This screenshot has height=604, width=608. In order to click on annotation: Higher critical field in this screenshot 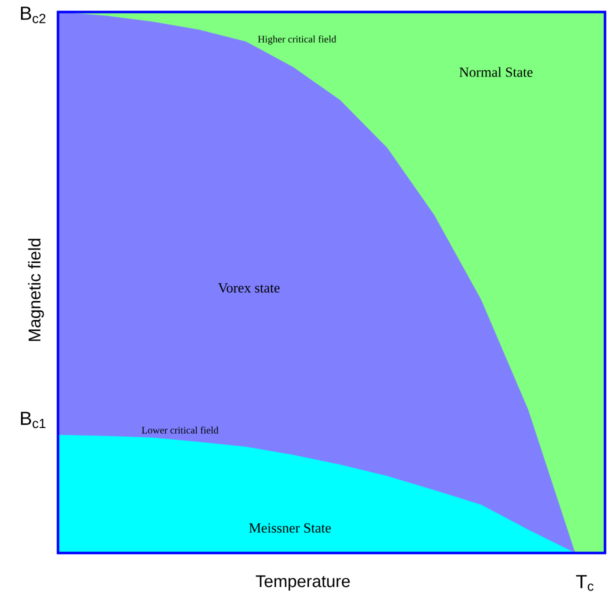, I will do `click(297, 40)`.